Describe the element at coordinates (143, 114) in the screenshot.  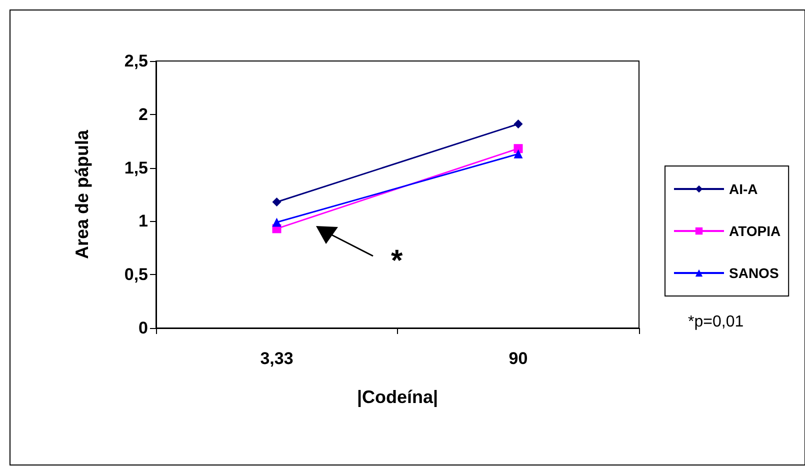
I see `y-tick-label: 2` at that location.